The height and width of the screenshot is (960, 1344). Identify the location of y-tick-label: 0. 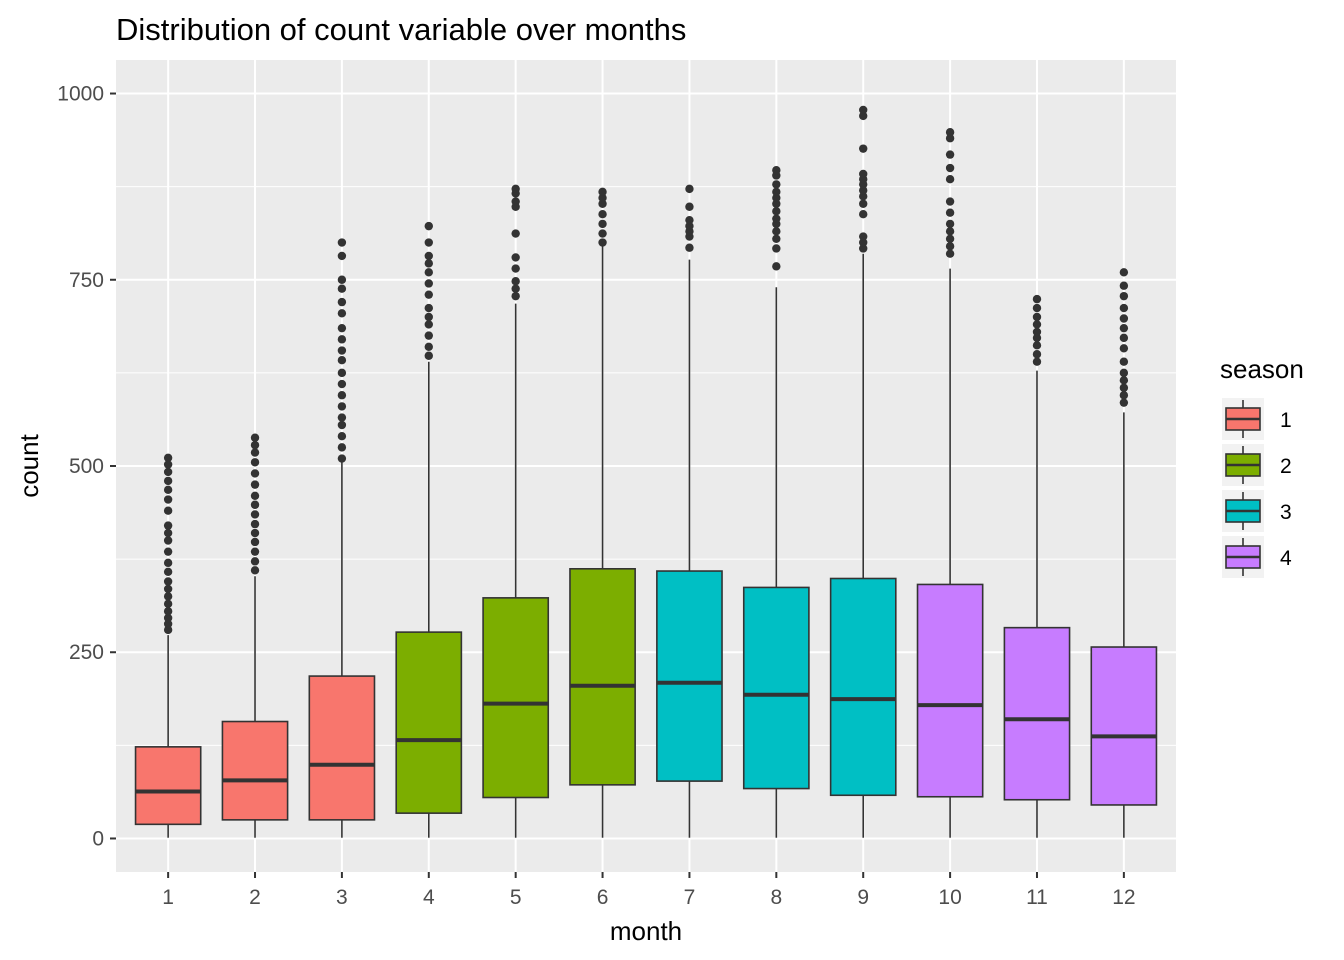
(98, 838).